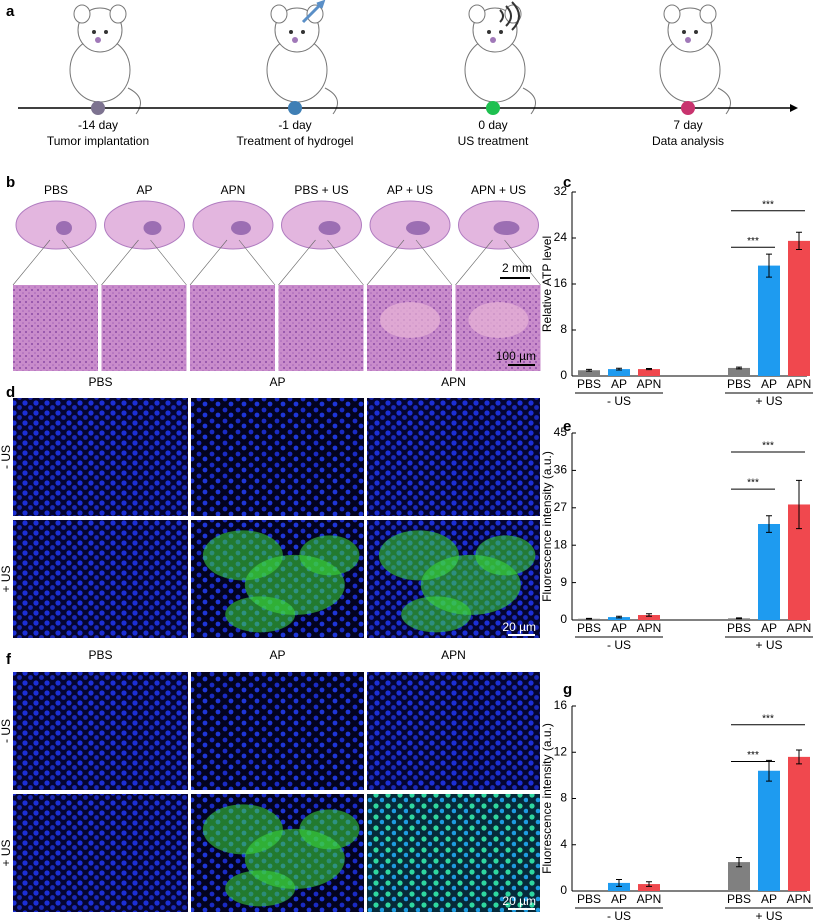 The height and width of the screenshot is (922, 813). Describe the element at coordinates (100, 382) in the screenshot. I see `column-header: PBS` at that location.